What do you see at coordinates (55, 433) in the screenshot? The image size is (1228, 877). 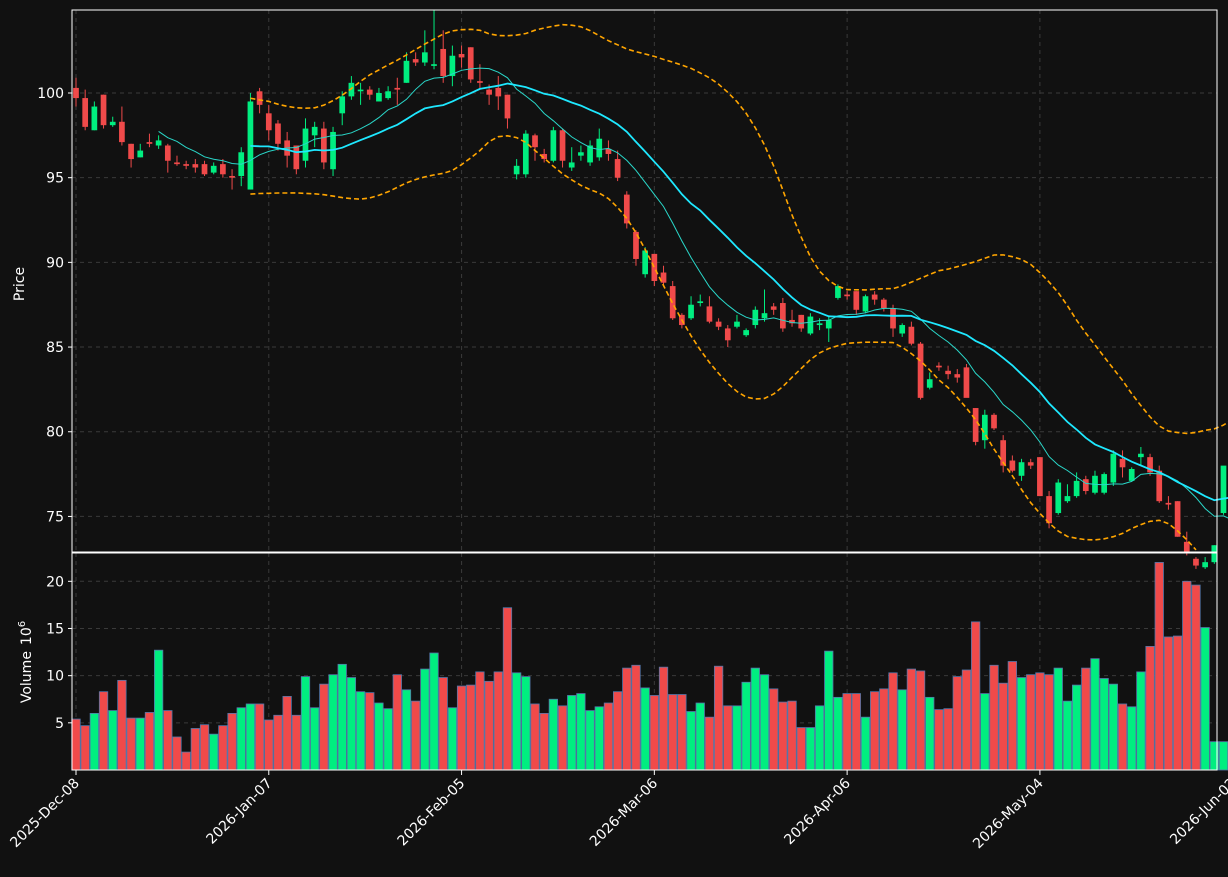 I see `price-tick-label: 80` at bounding box center [55, 433].